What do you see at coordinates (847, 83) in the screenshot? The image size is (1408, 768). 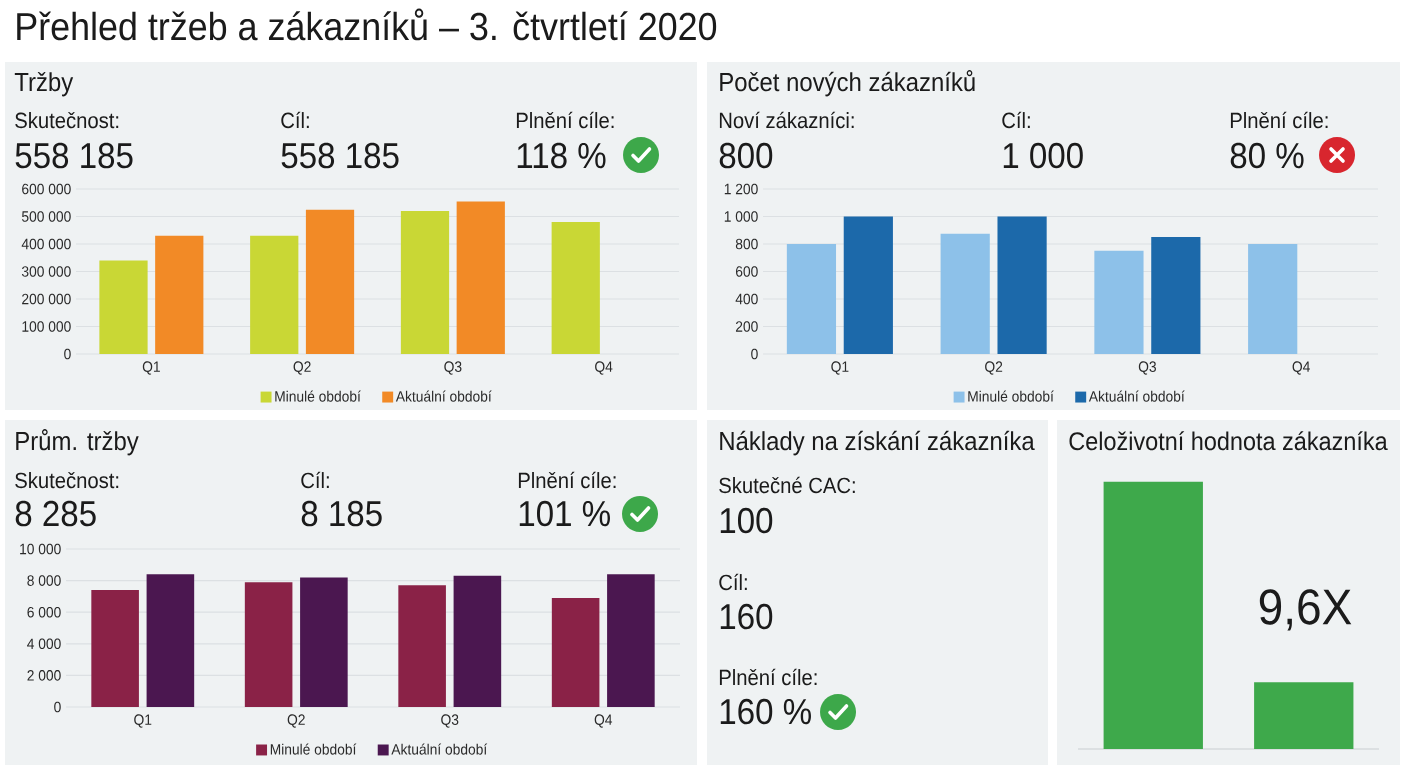 I see `chart-title: Počet nových zákazníků` at bounding box center [847, 83].